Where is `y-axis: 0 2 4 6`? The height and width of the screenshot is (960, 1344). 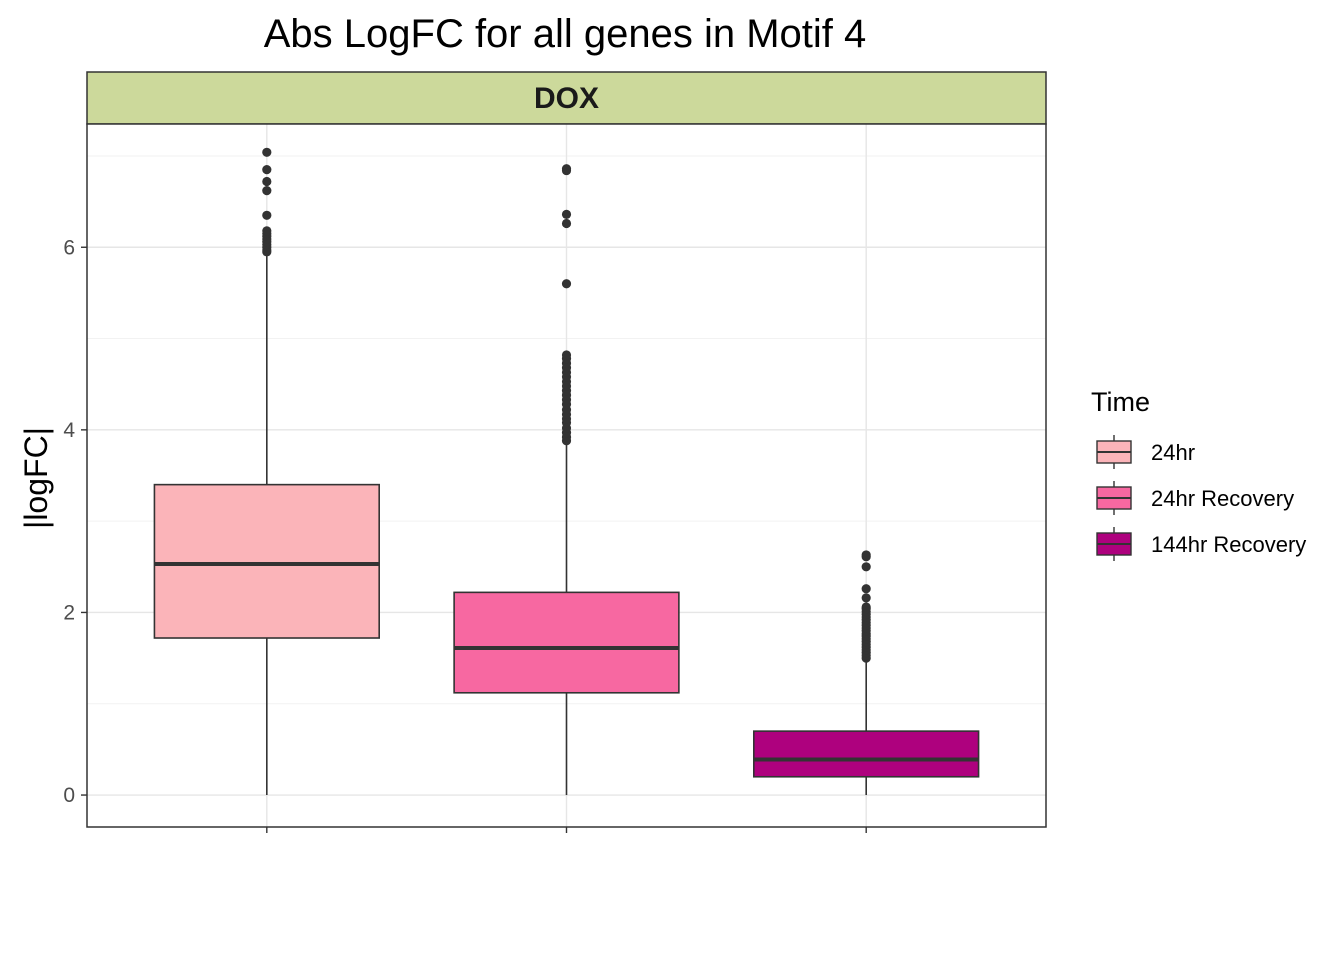 y-axis: 0 2 4 6 is located at coordinates (75, 521).